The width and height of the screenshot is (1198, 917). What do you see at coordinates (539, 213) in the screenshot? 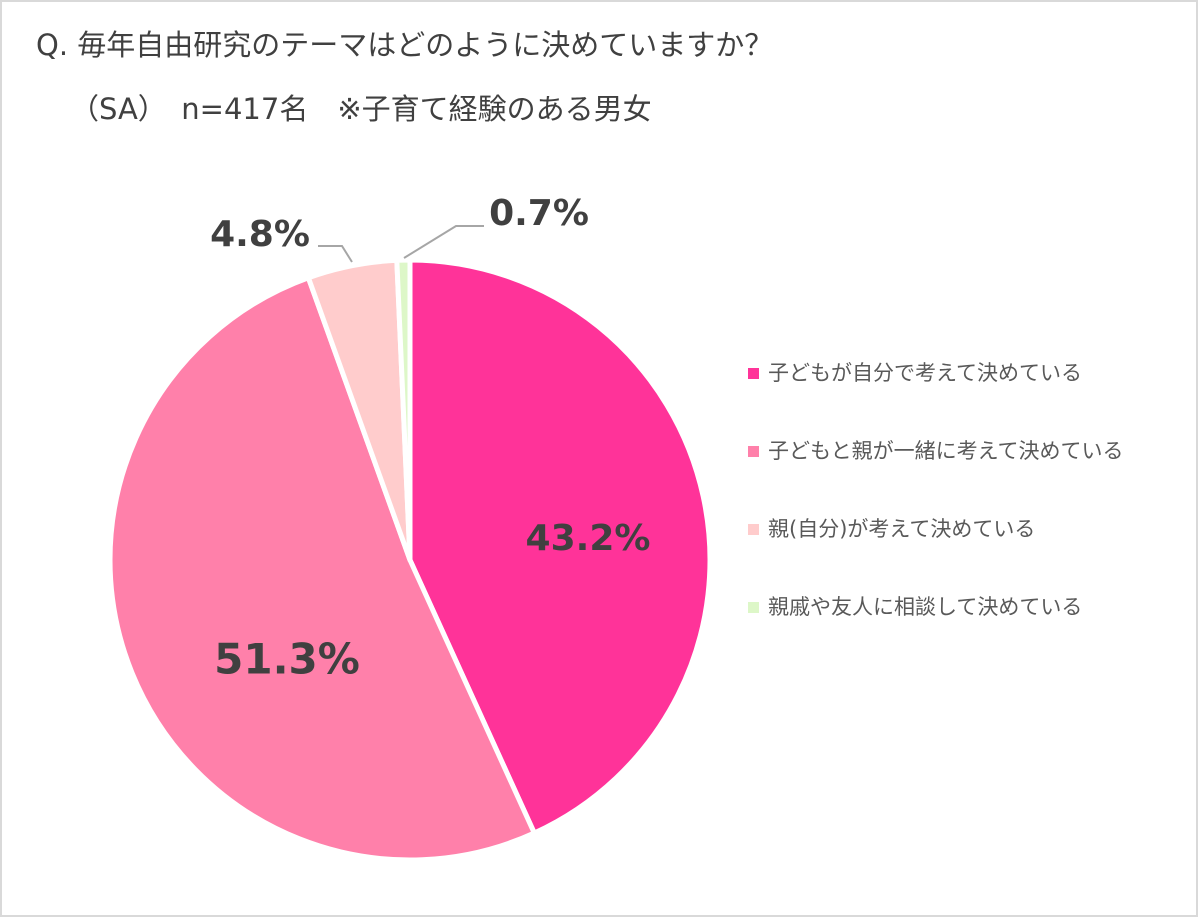
I see `data-label-4: 0.7%` at bounding box center [539, 213].